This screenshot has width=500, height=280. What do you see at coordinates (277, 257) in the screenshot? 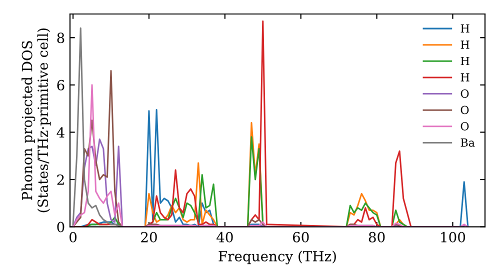
I see `x-axis-title: Frequency (THz)` at bounding box center [277, 257].